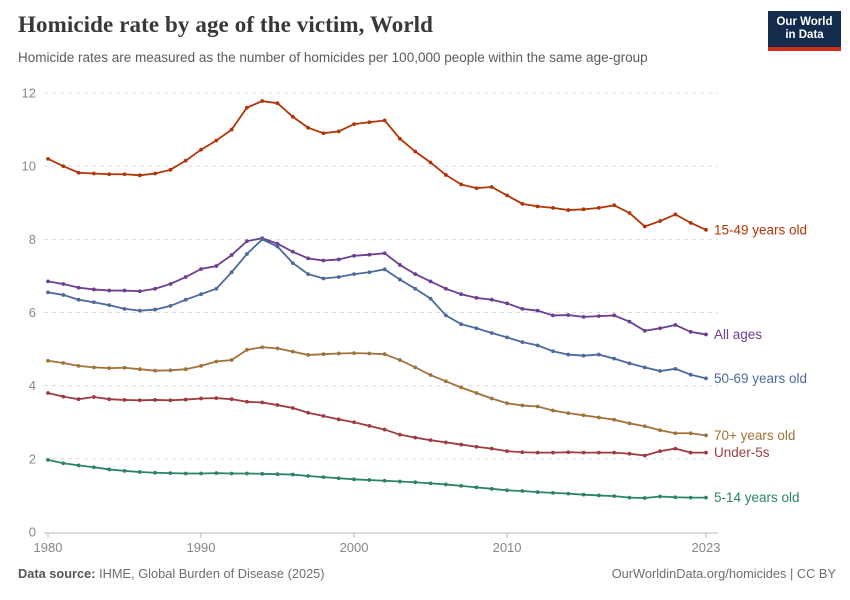  What do you see at coordinates (760, 229) in the screenshot?
I see `series-end-label: 15-49 years old` at bounding box center [760, 229].